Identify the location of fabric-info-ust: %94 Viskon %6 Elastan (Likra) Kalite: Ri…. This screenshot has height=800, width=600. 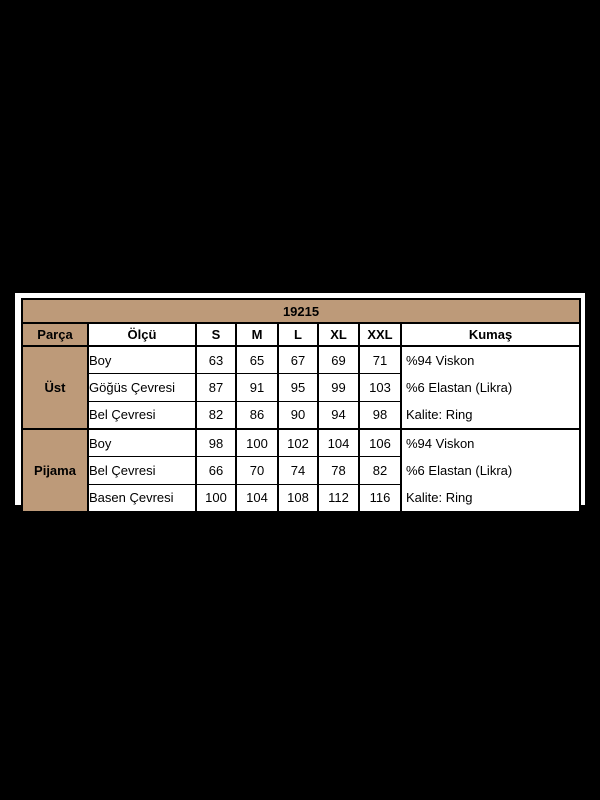
(490, 387).